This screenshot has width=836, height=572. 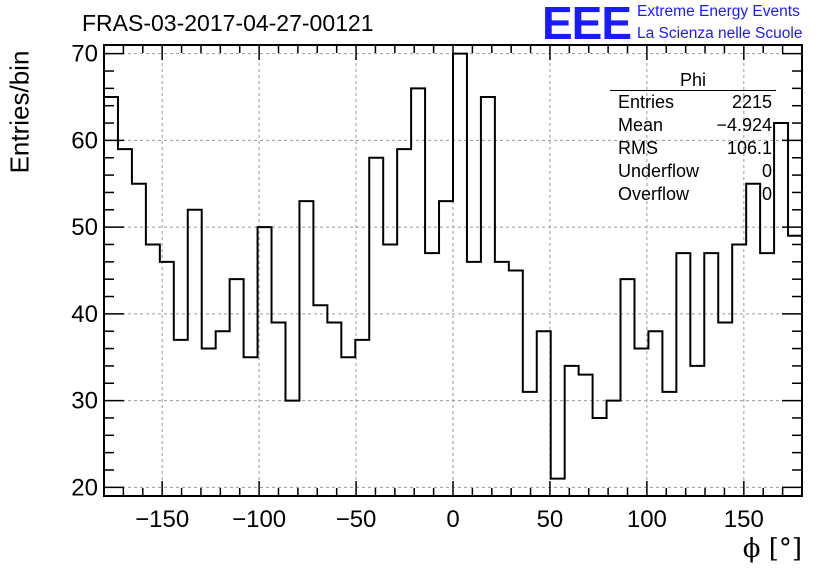 I want to click on x-tick-label: −100, so click(x=259, y=519).